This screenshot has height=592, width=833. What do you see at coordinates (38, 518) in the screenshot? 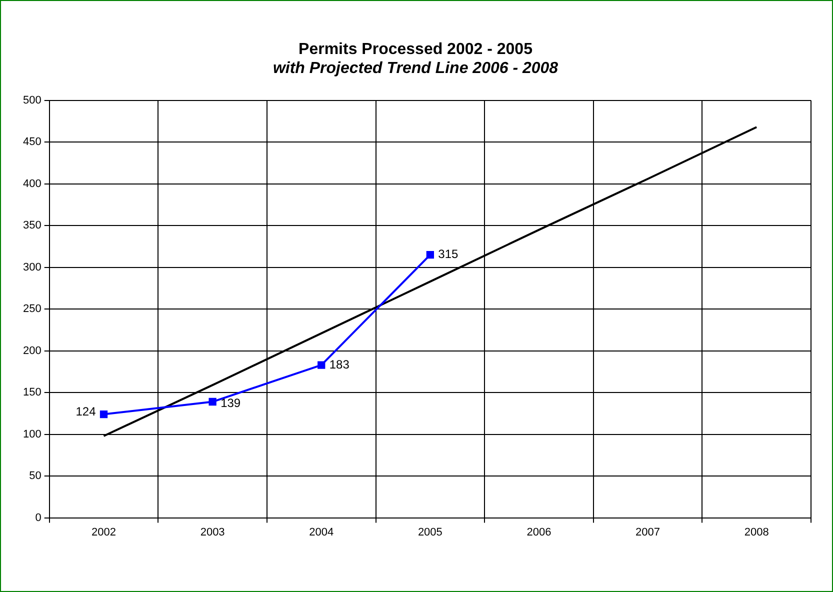
I see `y-tick-label: 0` at bounding box center [38, 518].